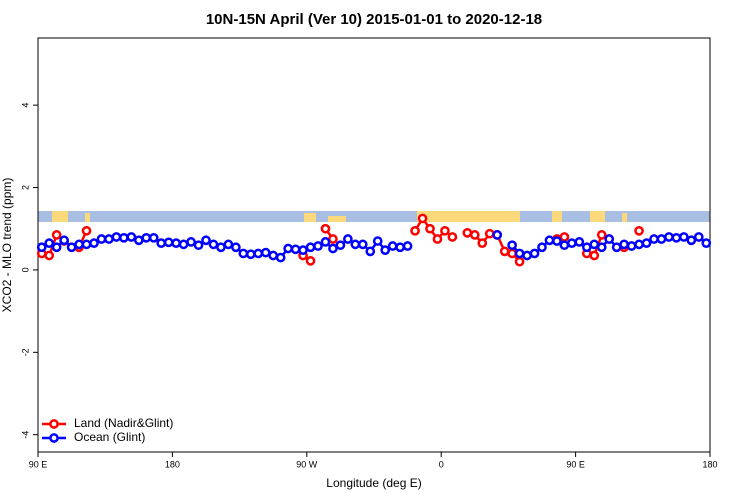  I want to click on y-axis-label: XCO2 - MLO trend (ppm), so click(7, 245).